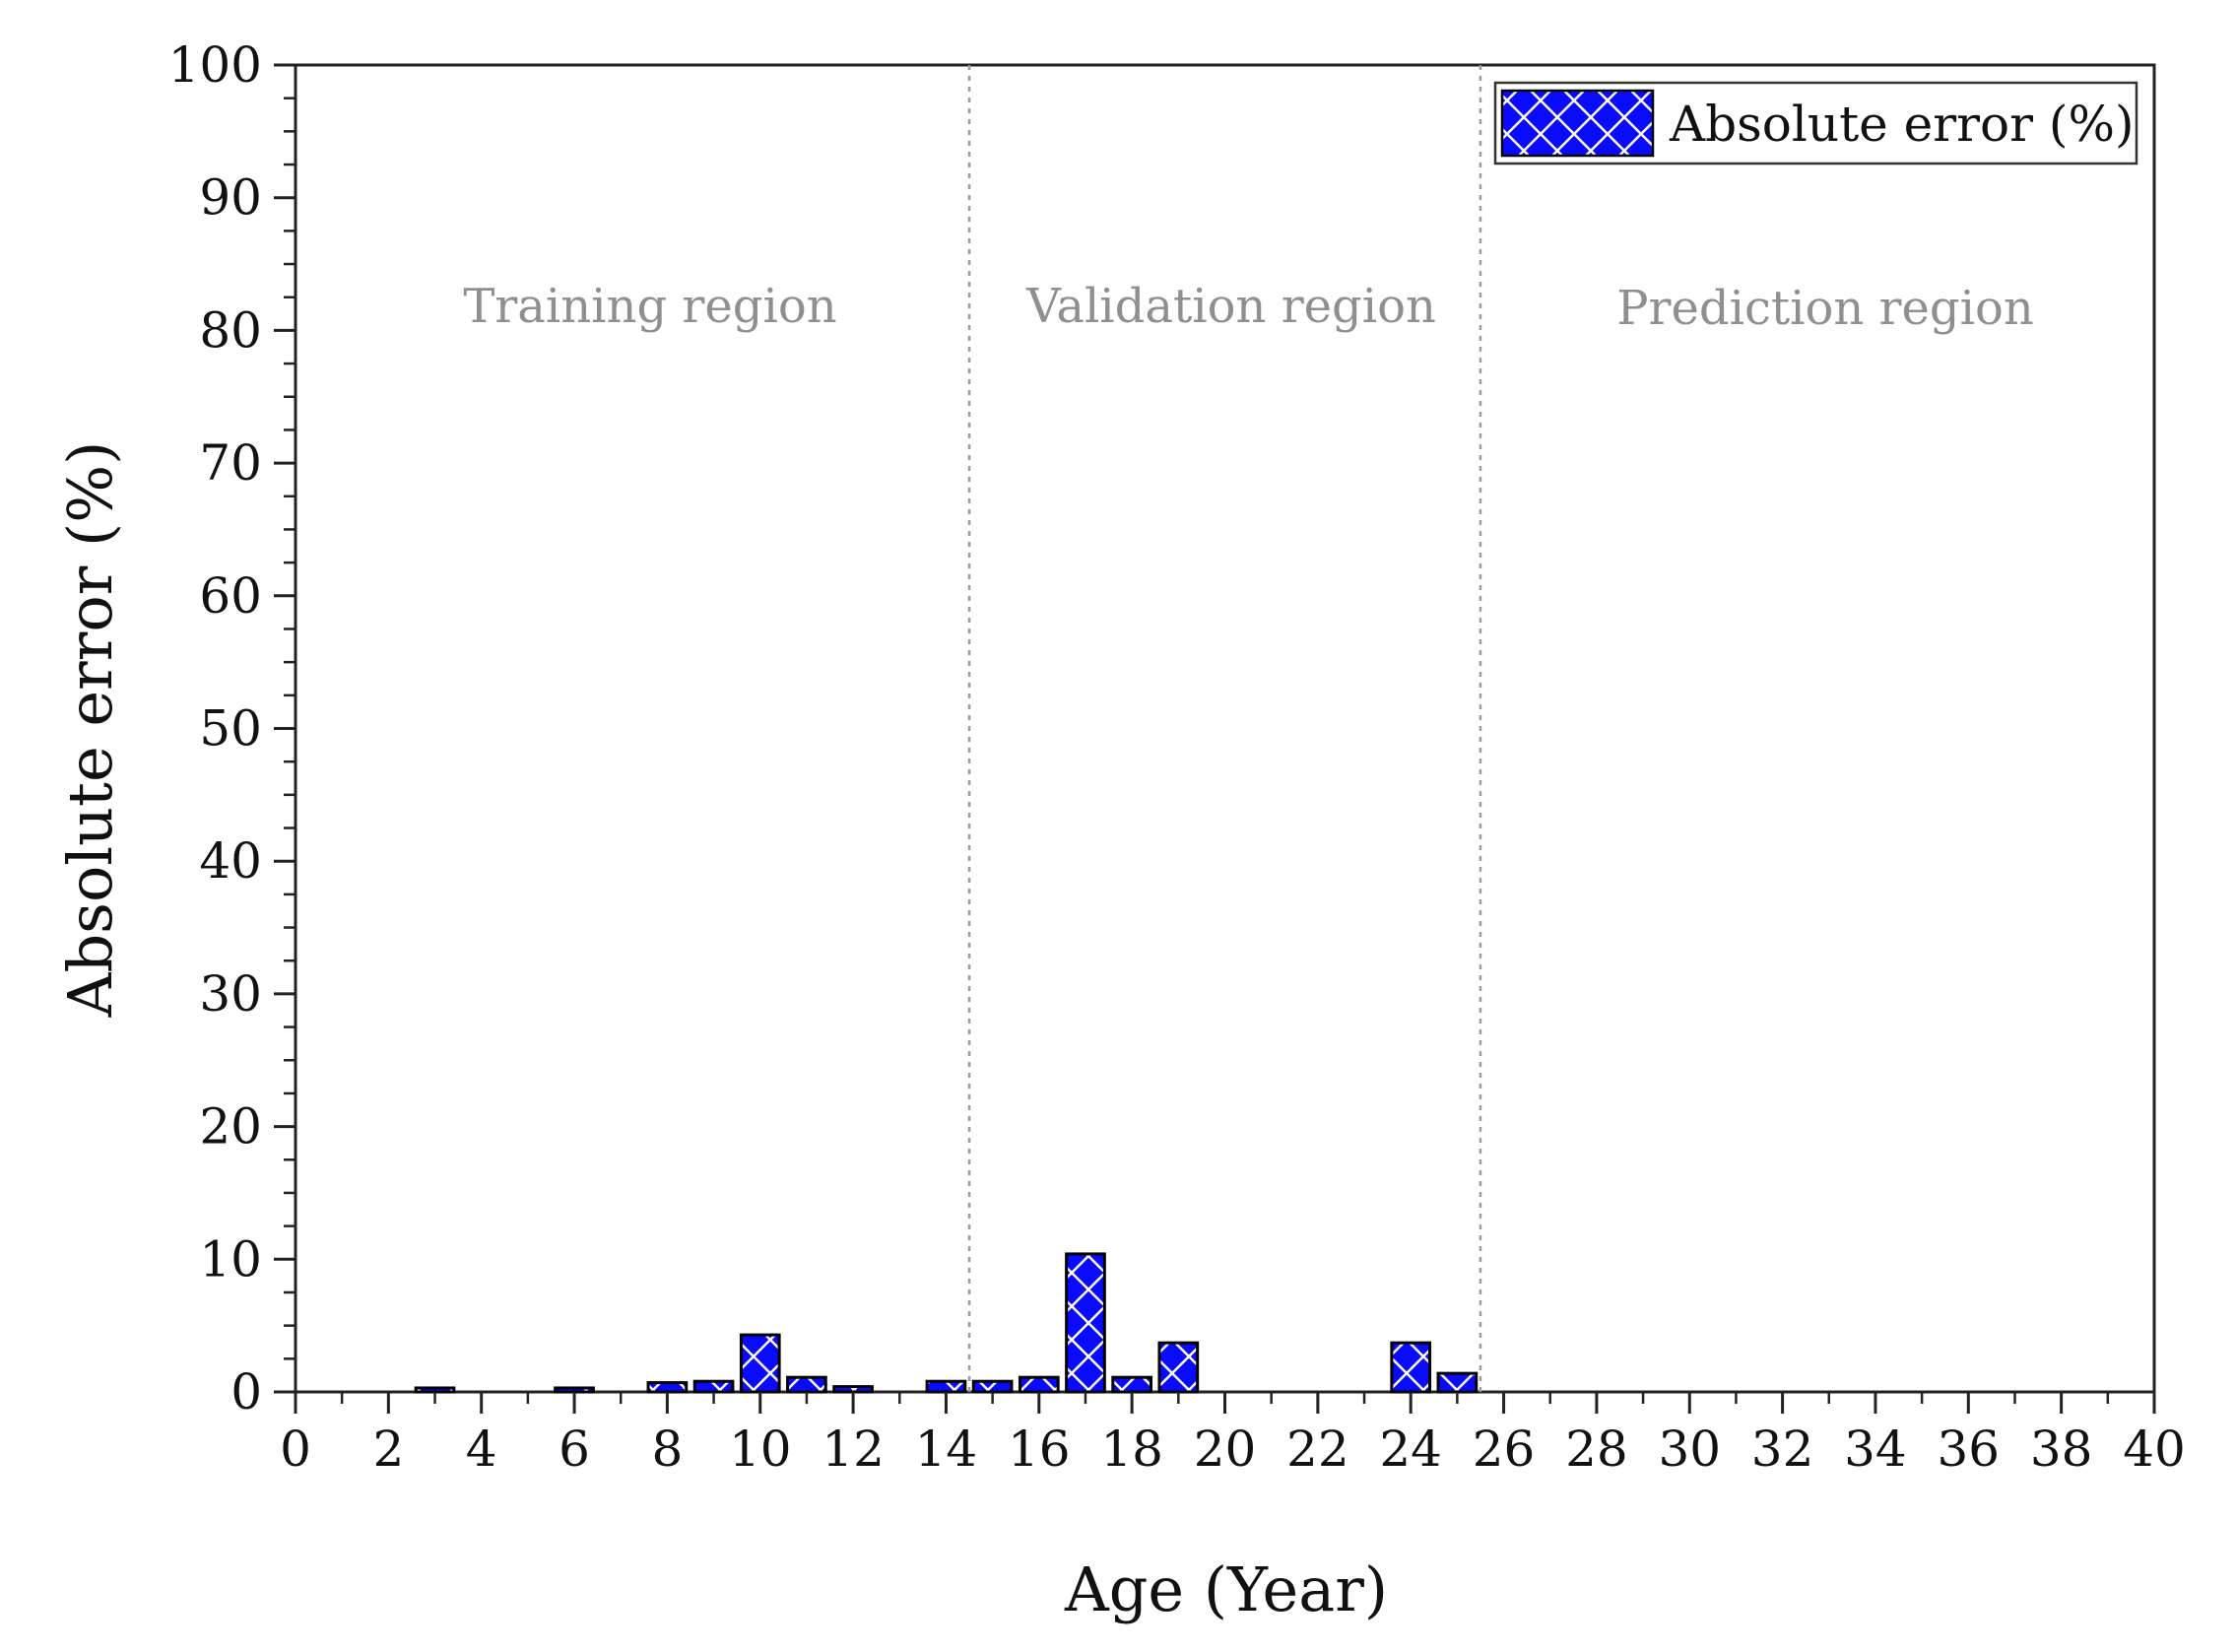  What do you see at coordinates (2062, 1450) in the screenshot?
I see `x-tick-label-38: 38` at bounding box center [2062, 1450].